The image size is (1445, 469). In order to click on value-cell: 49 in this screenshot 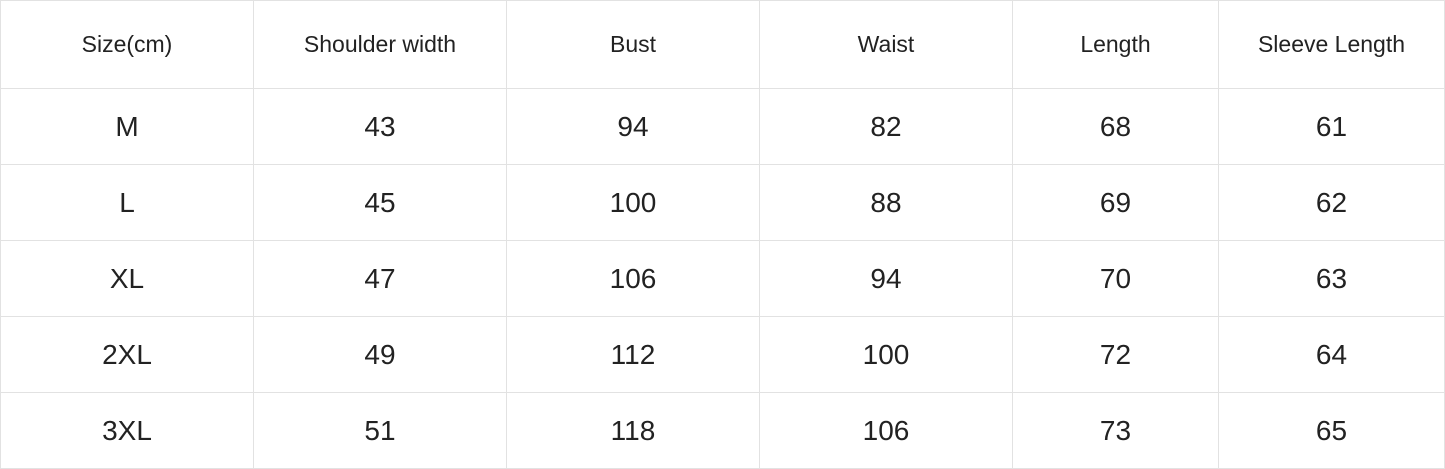, I will do `click(380, 355)`.